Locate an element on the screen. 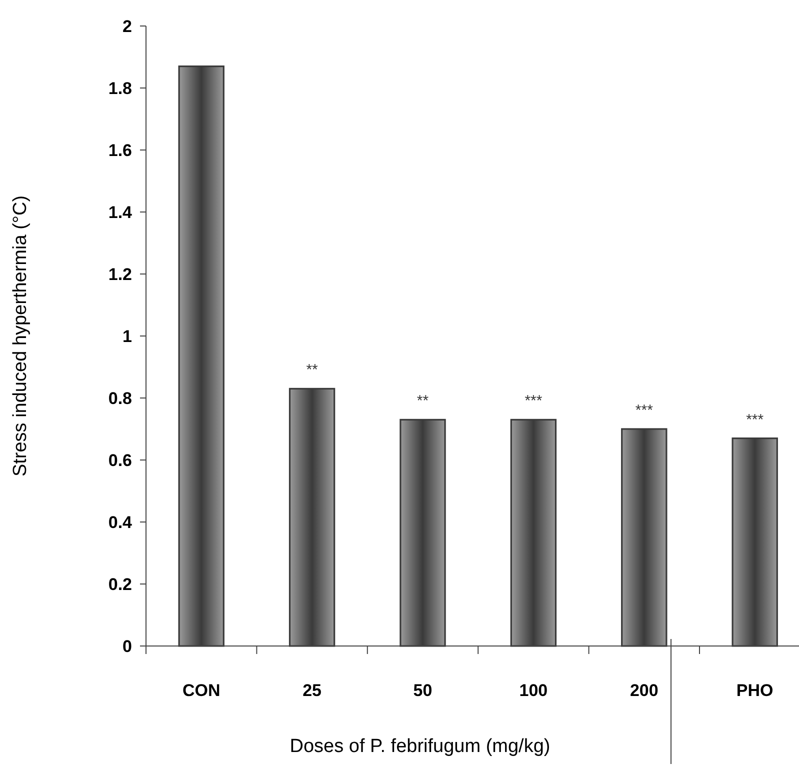  x-tick-label: CON is located at coordinates (201, 690).